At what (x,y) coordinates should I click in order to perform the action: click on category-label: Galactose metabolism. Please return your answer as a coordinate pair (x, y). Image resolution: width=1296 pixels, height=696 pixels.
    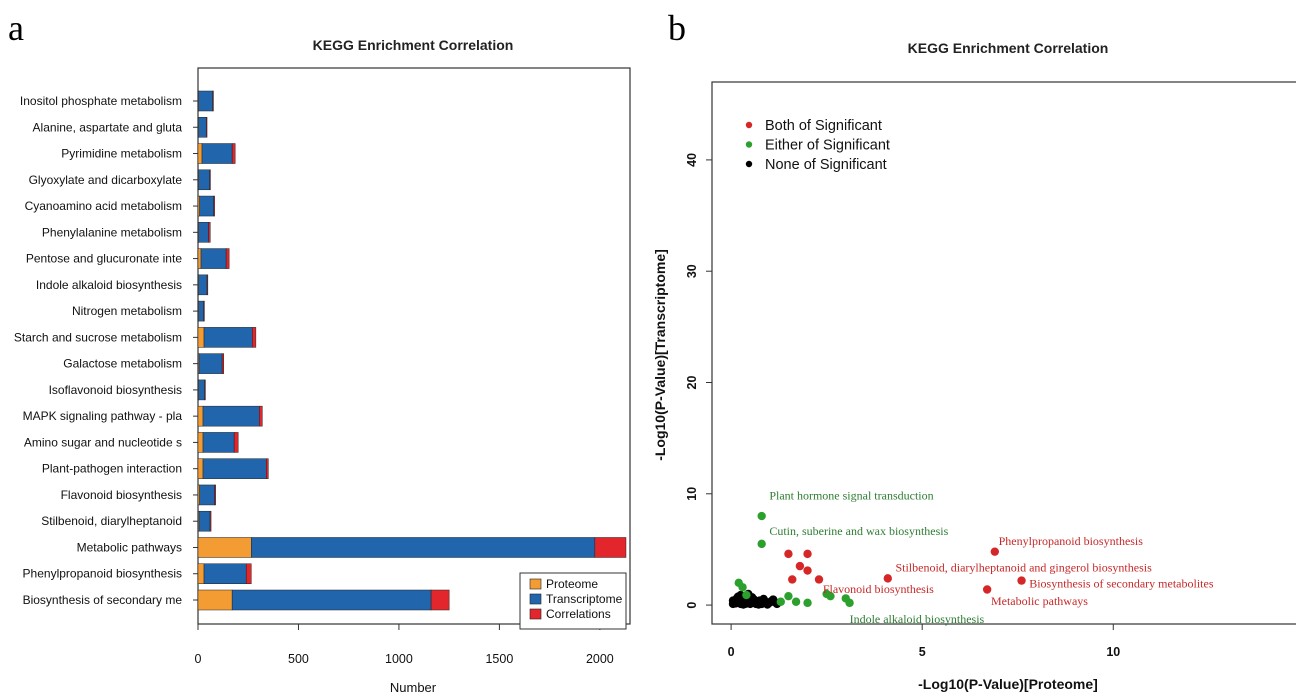
    Looking at the image, I should click on (122, 364).